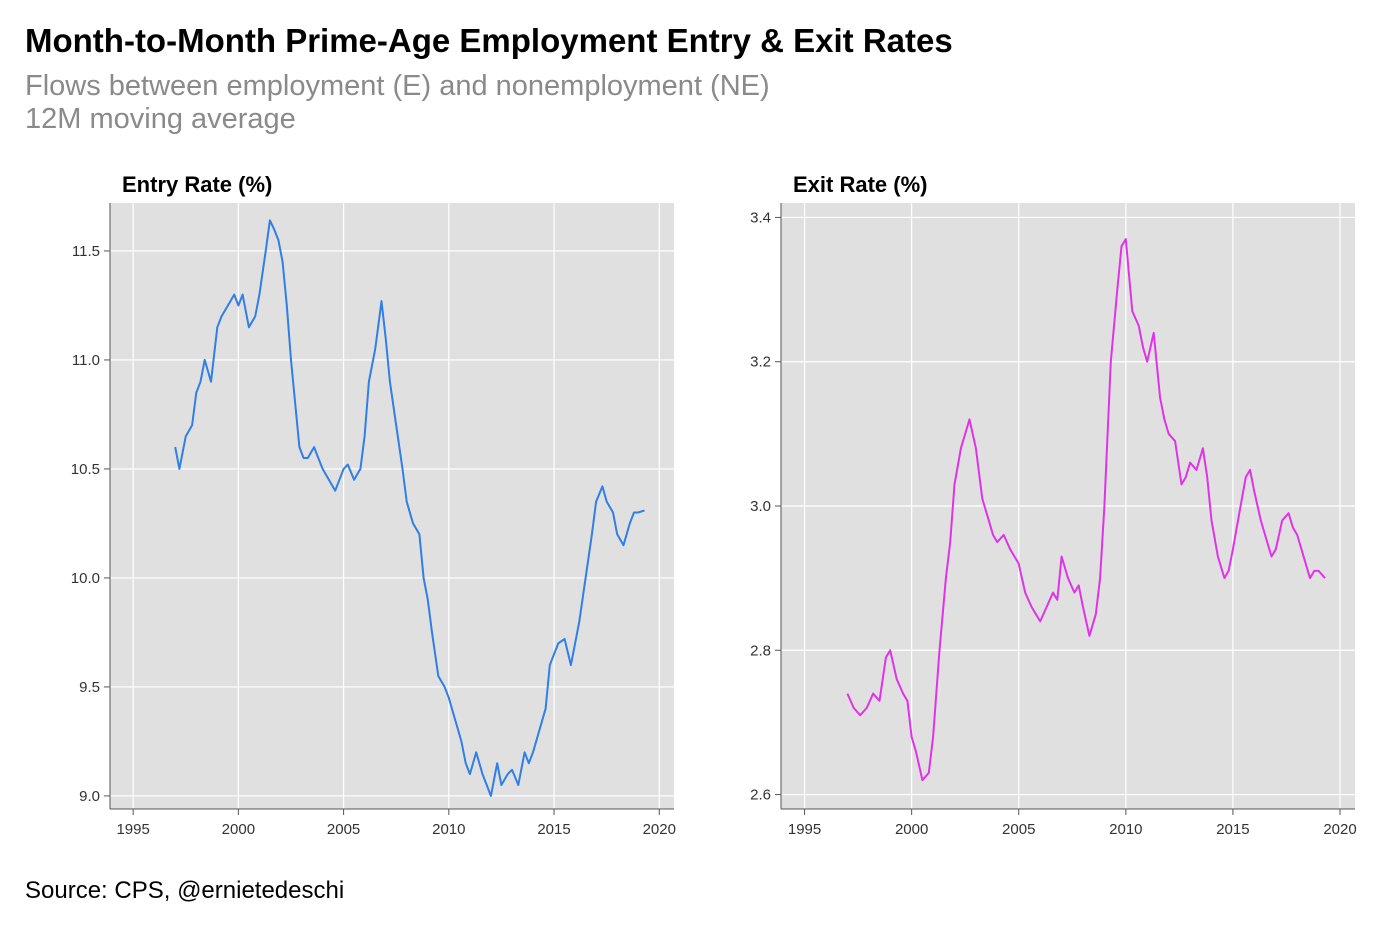 The width and height of the screenshot is (1400, 933). Describe the element at coordinates (911, 829) in the screenshot. I see `exit-x-tick-label: 2000` at that location.